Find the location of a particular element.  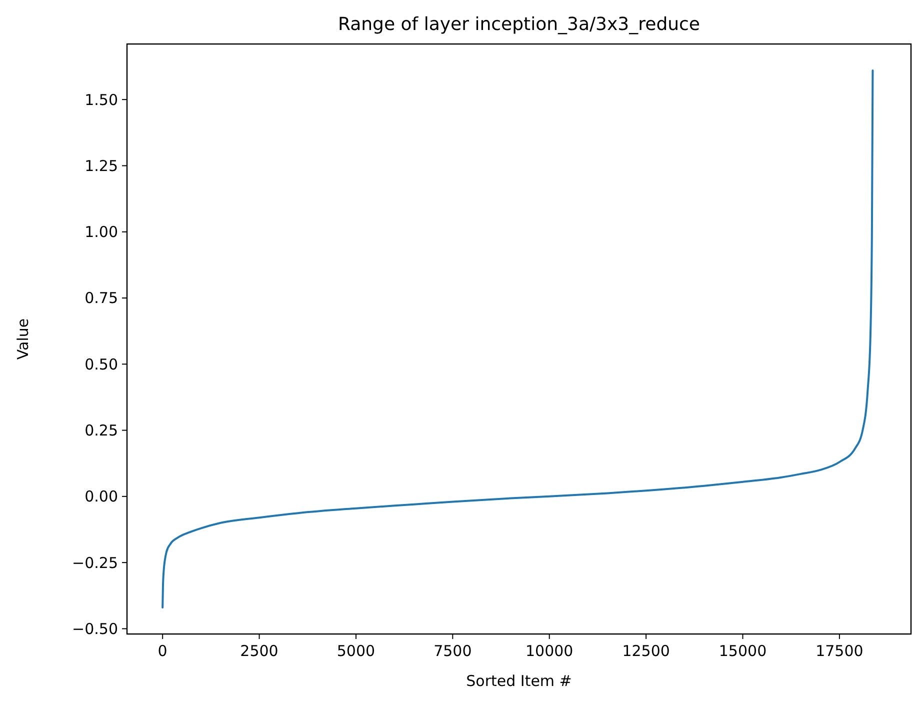

x-tick-label: 10000 is located at coordinates (550, 651).